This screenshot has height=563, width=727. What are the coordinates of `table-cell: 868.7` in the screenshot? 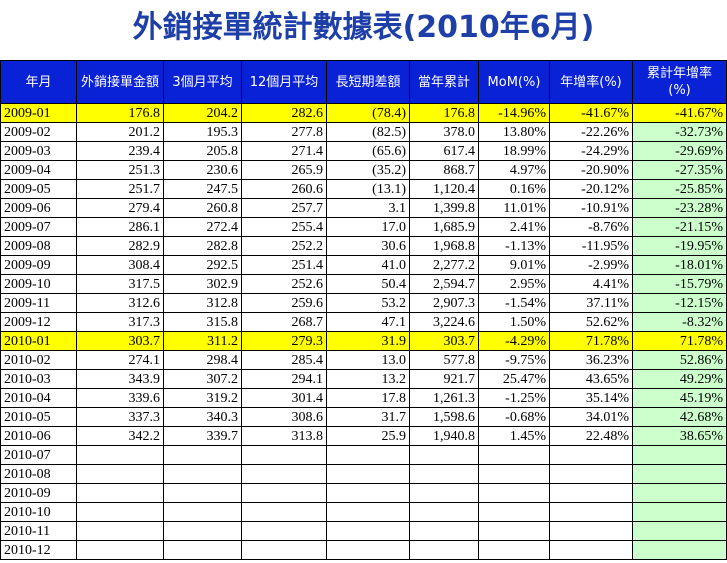 It's located at (444, 170).